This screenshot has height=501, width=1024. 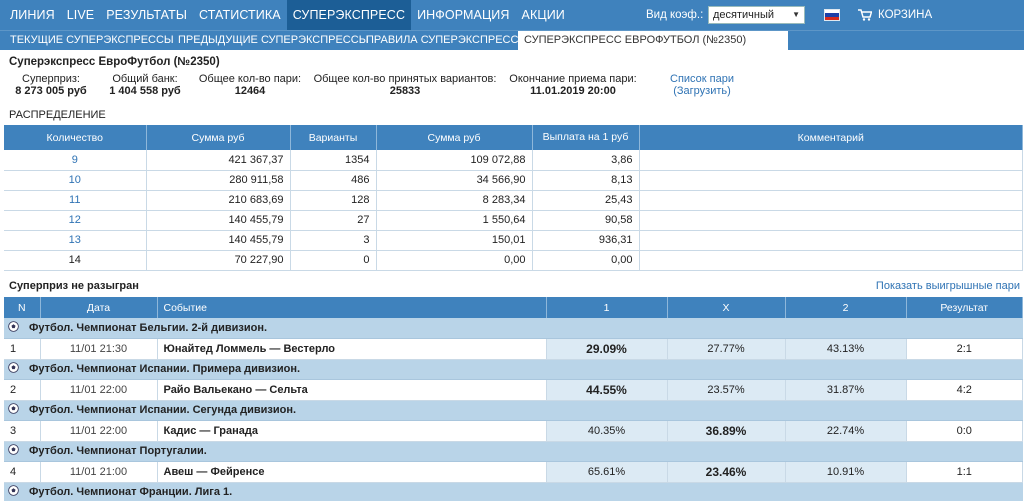 What do you see at coordinates (513, 180) in the screenshot?
I see `distribution-row: 10 280 911,58 486 34 566,90 8,13` at bounding box center [513, 180].